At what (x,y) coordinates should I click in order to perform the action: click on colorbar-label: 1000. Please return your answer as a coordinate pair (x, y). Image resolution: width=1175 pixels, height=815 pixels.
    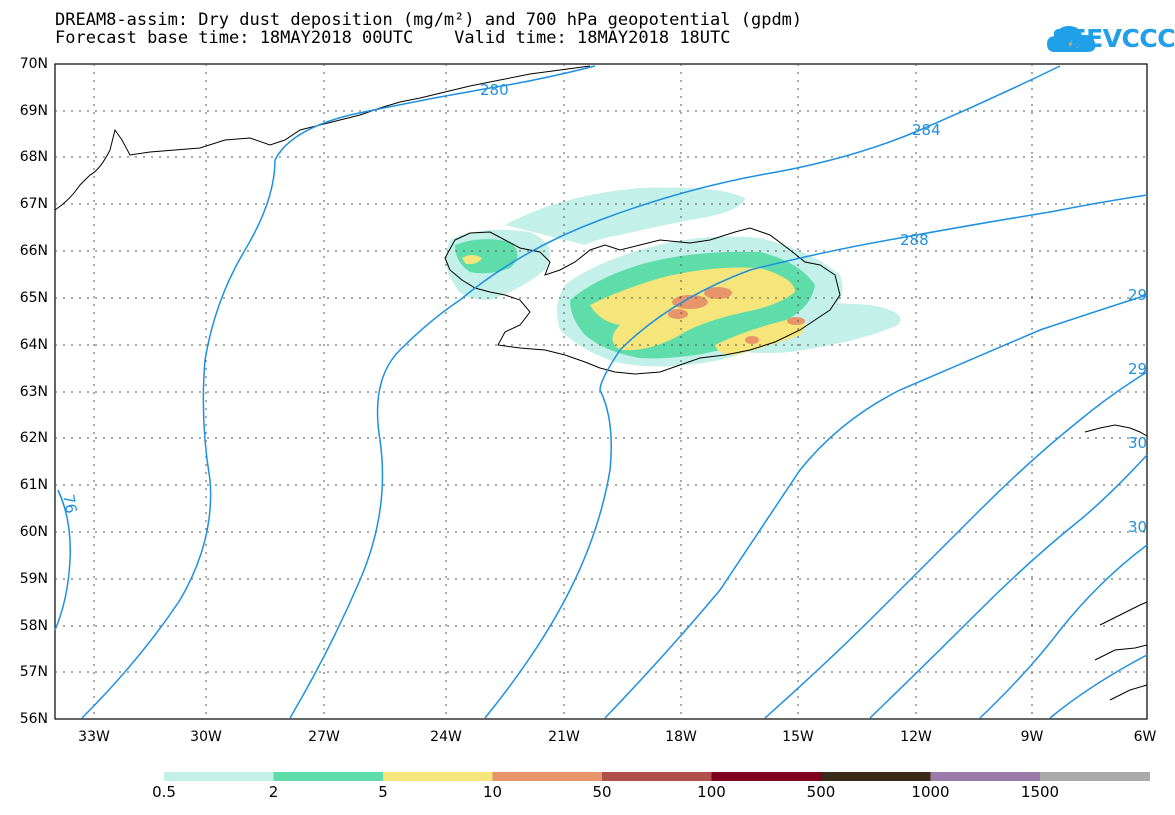
    Looking at the image, I should click on (930, 792).